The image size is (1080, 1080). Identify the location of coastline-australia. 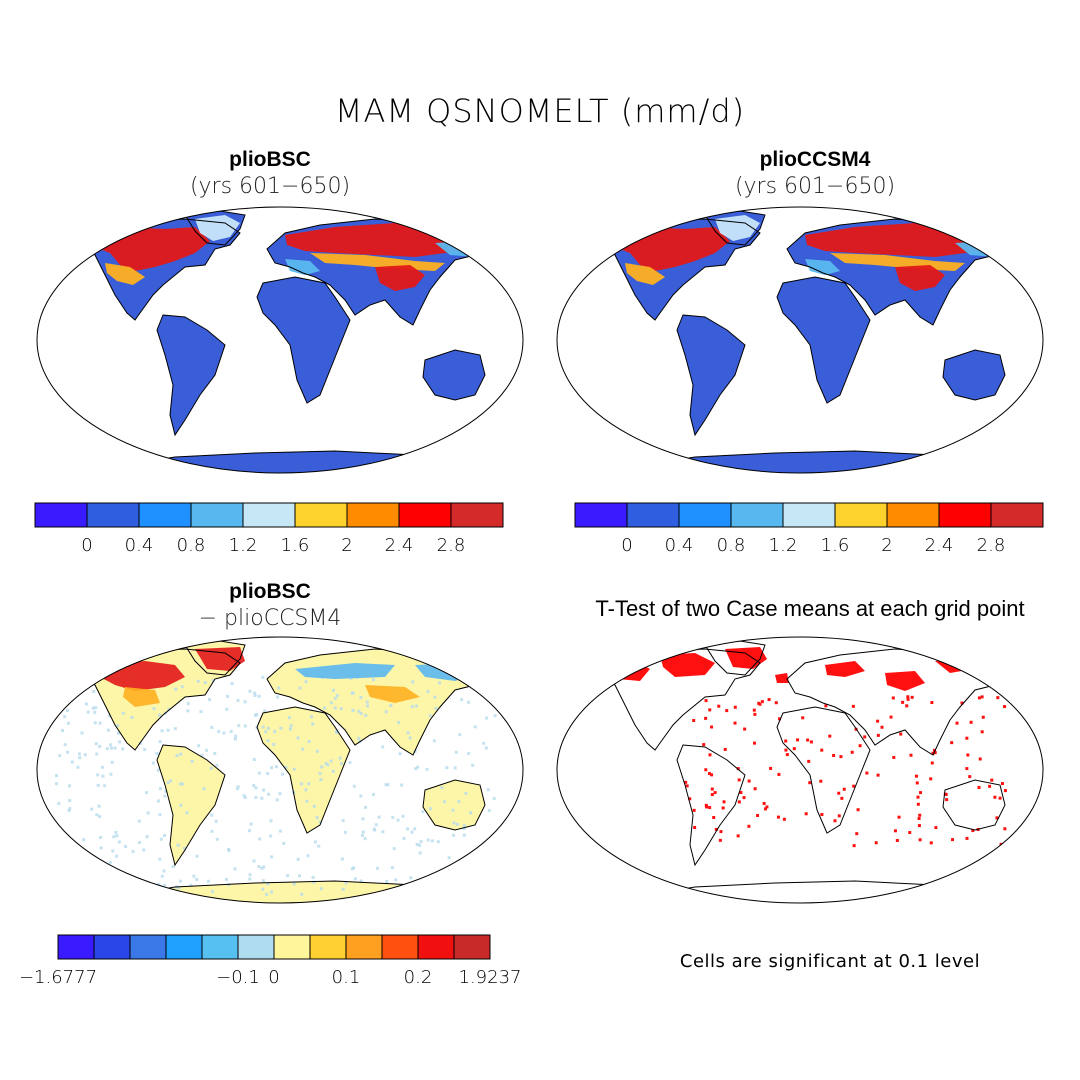
(974, 805).